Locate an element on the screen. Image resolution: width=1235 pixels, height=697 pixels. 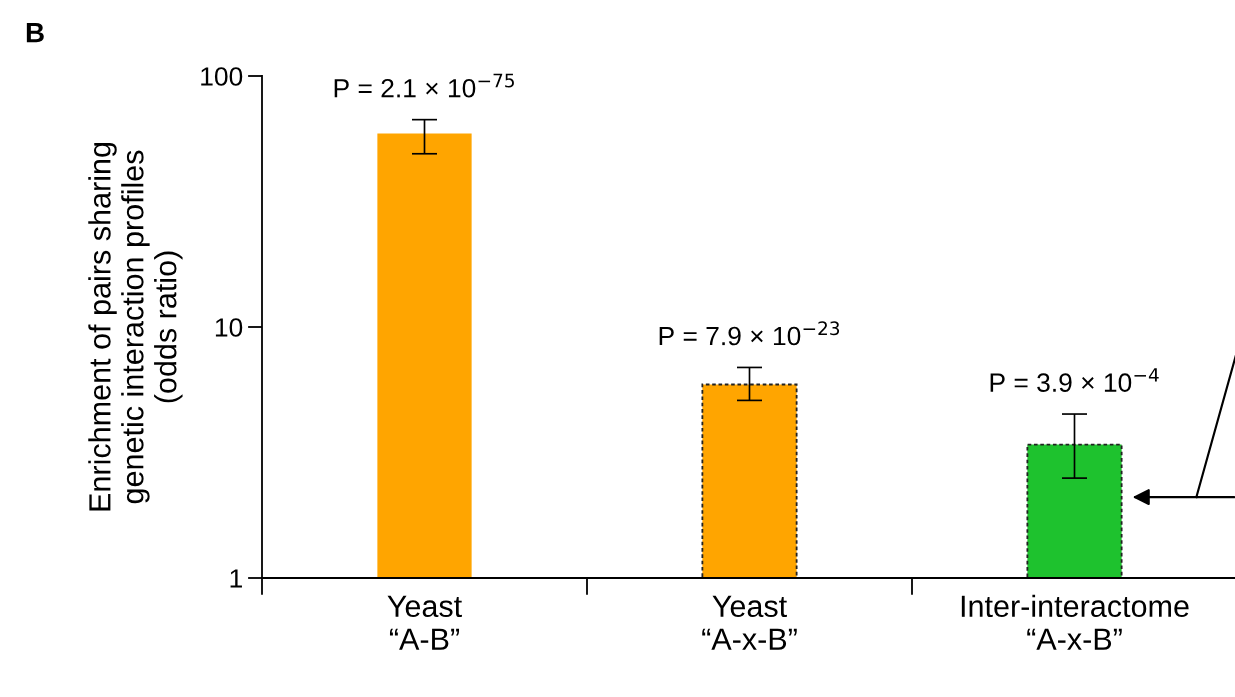
y-tick-label: 100 is located at coordinates (222, 76).